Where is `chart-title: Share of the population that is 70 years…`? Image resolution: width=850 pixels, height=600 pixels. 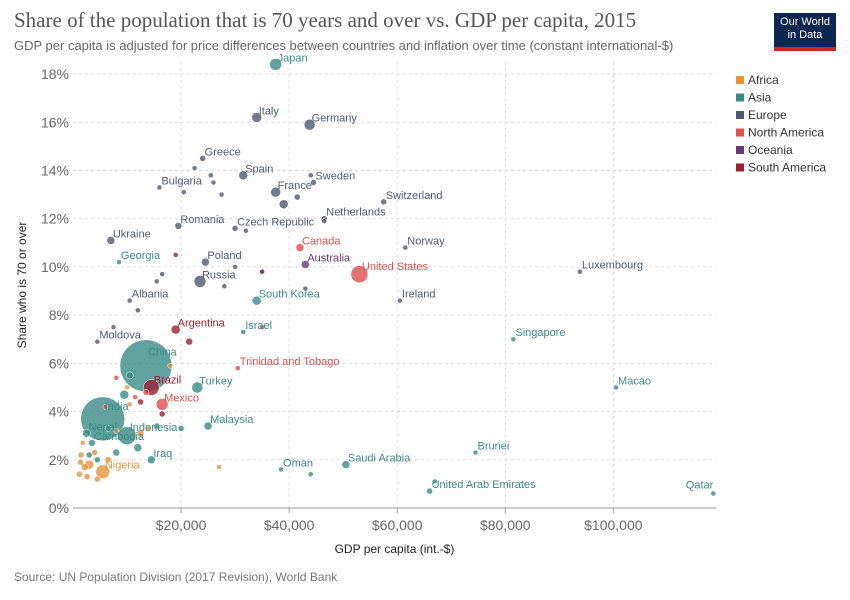 chart-title: Share of the population that is 70 years… is located at coordinates (325, 20).